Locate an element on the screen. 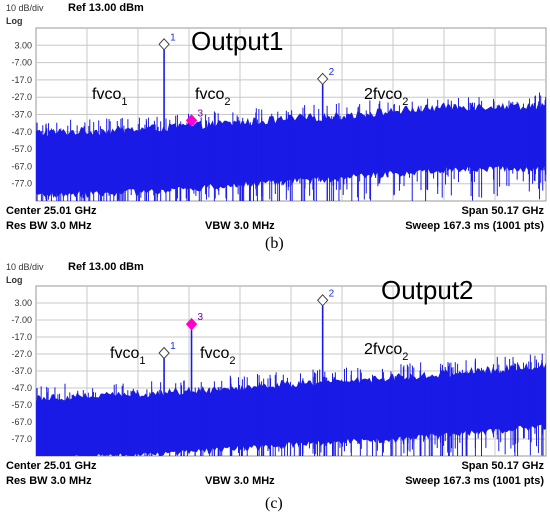 The height and width of the screenshot is (517, 550). plot-title: Output2 is located at coordinates (427, 290).